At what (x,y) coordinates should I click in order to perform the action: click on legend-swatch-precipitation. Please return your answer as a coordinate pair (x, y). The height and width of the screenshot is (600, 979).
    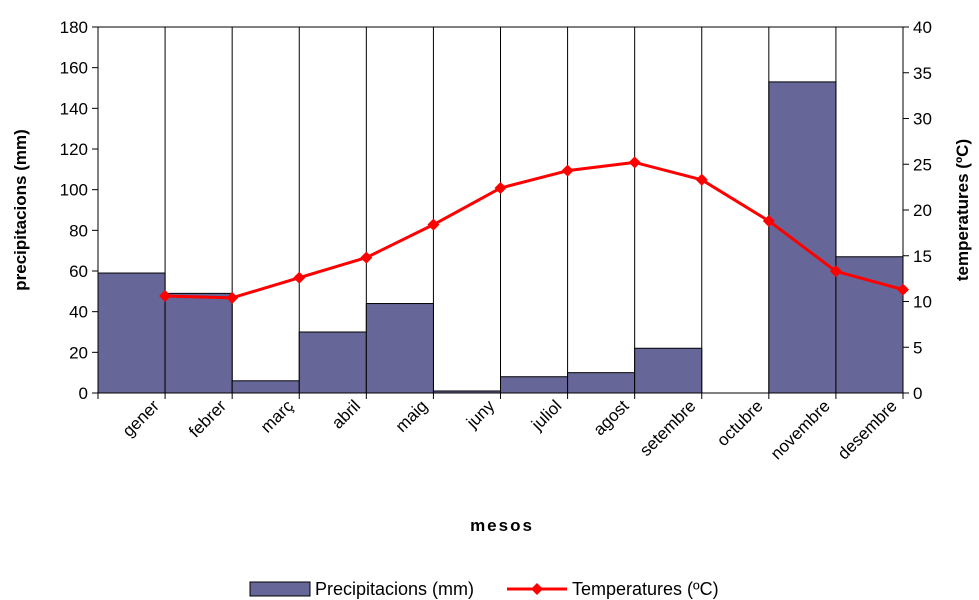
    Looking at the image, I should click on (280, 589).